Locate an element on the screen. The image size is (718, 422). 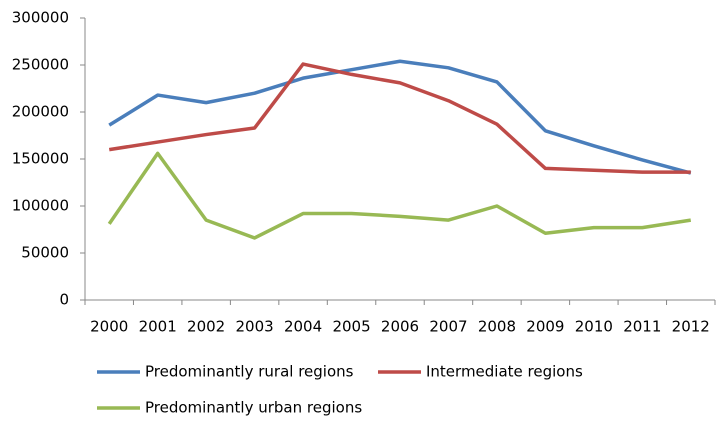
x-tick-label: 2009 is located at coordinates (545, 327).